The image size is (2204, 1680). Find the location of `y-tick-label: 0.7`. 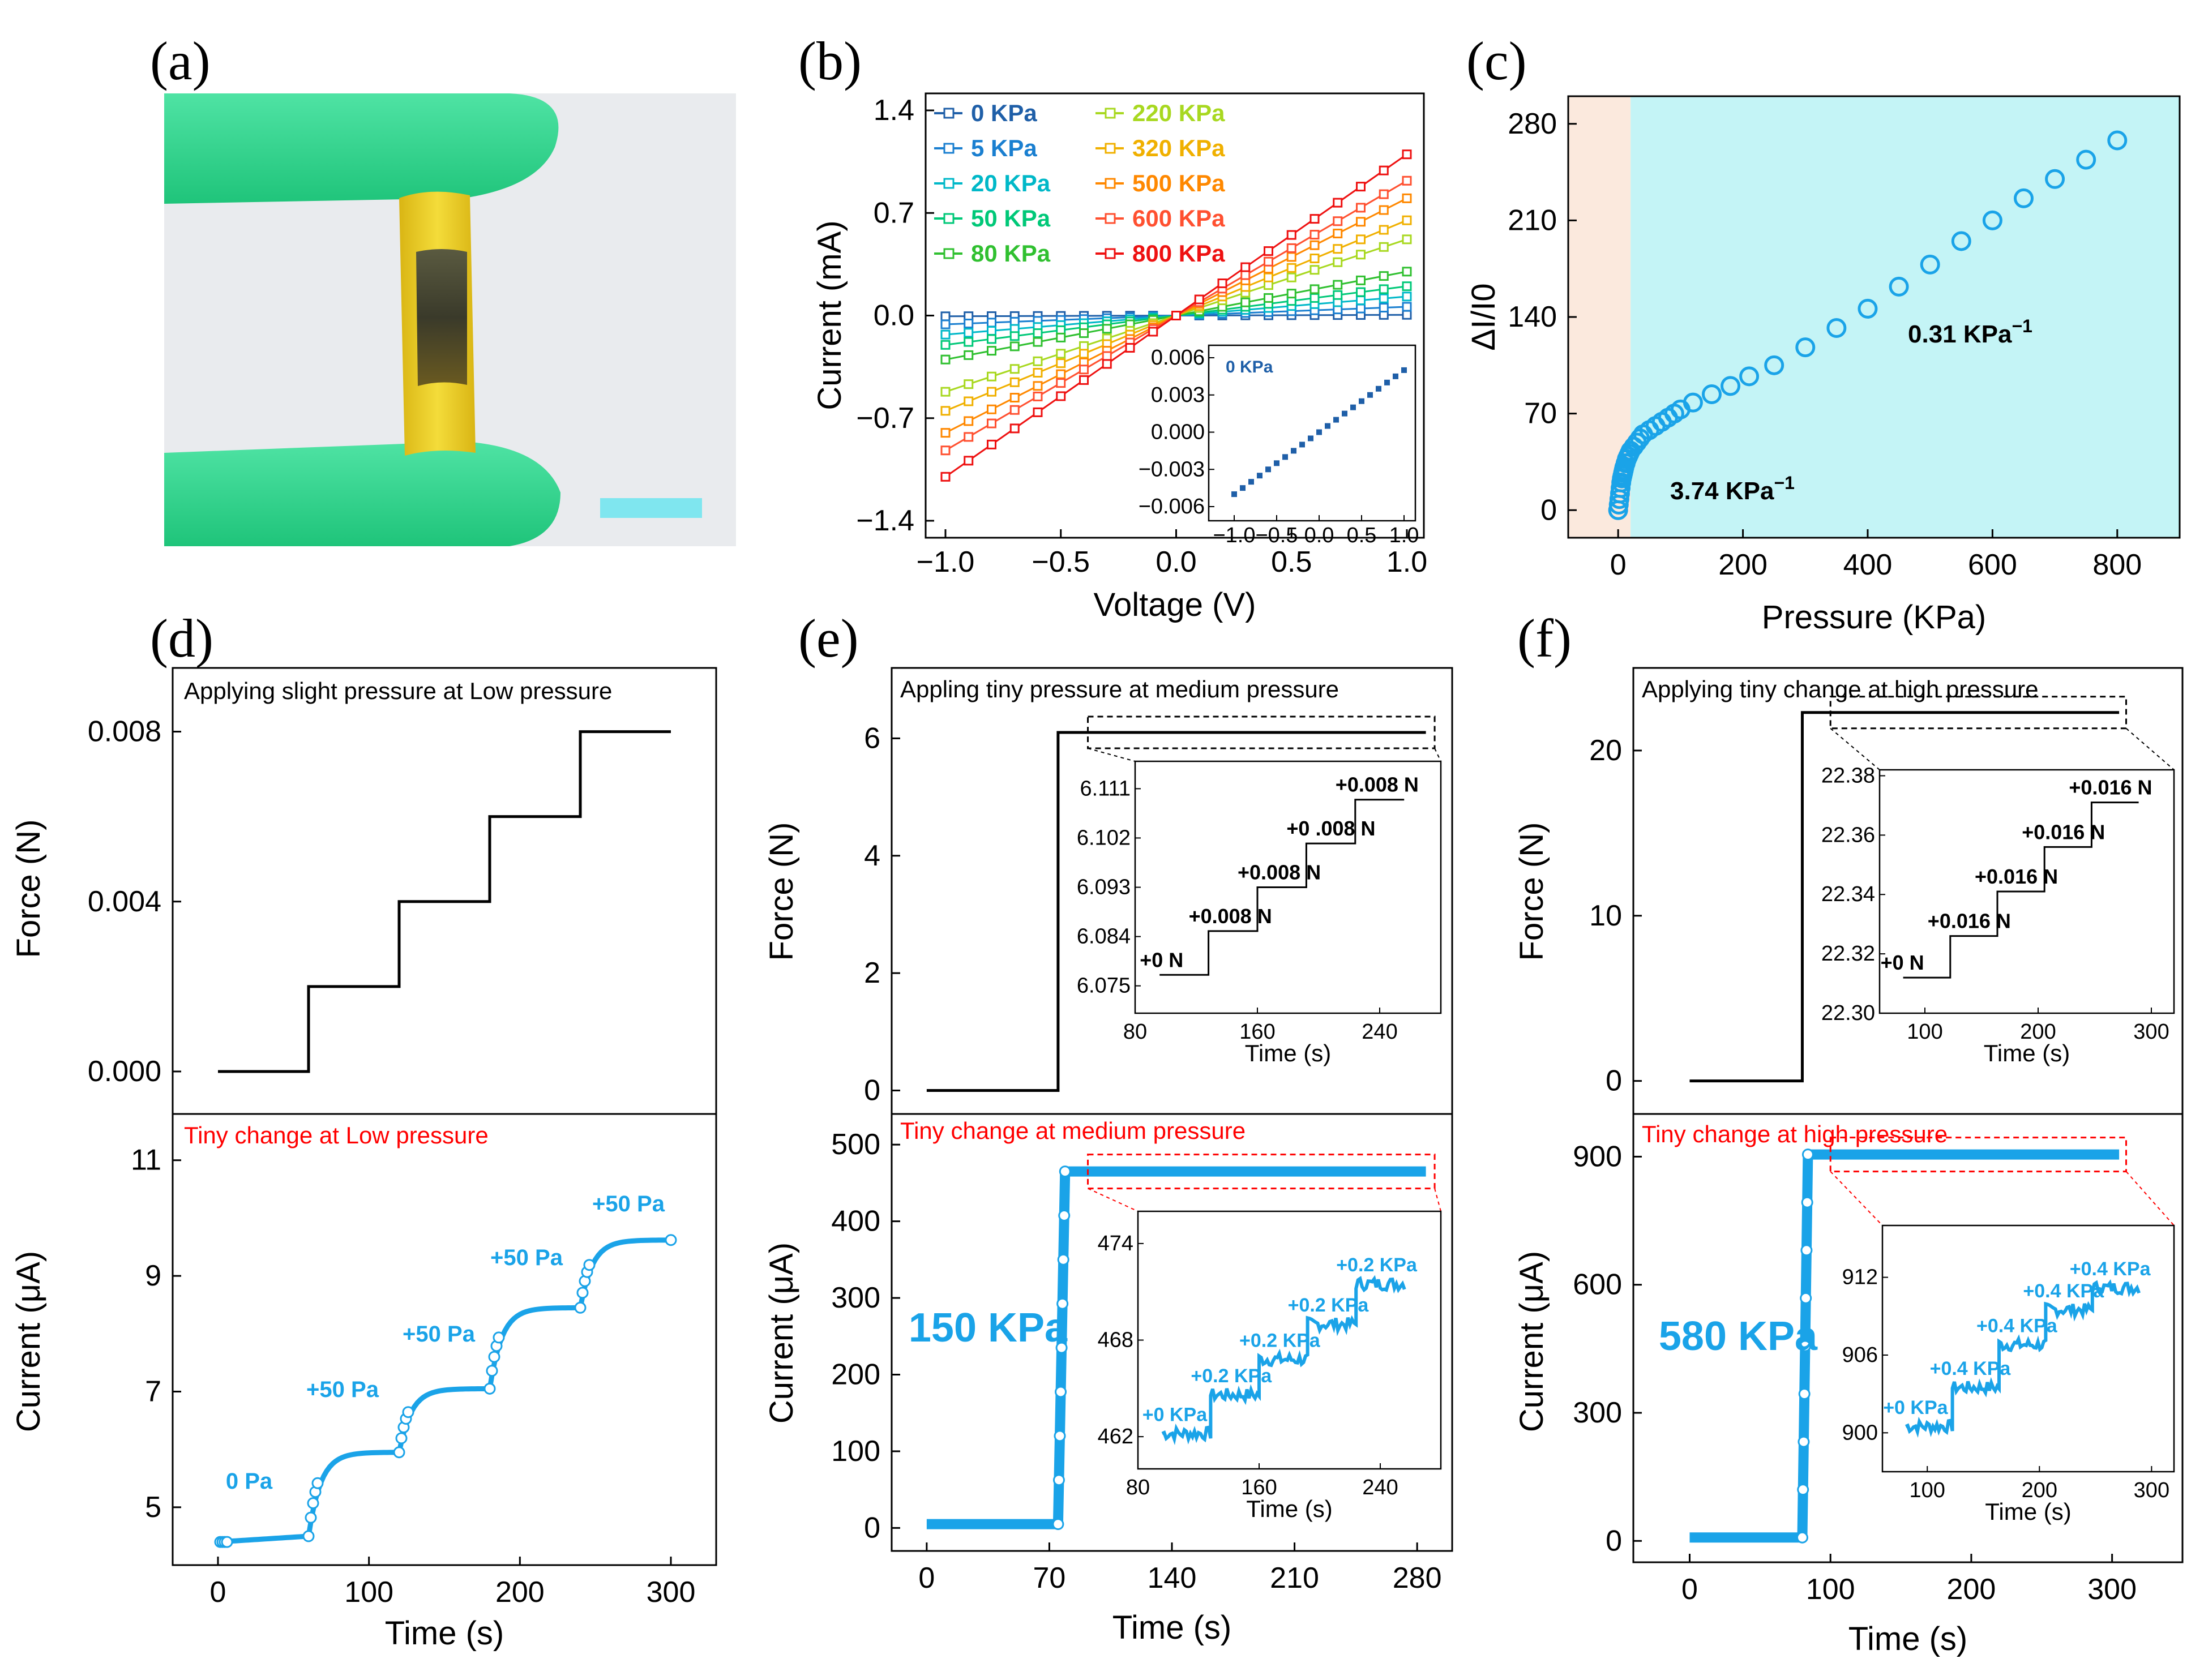

y-tick-label: 0.7 is located at coordinates (894, 212).